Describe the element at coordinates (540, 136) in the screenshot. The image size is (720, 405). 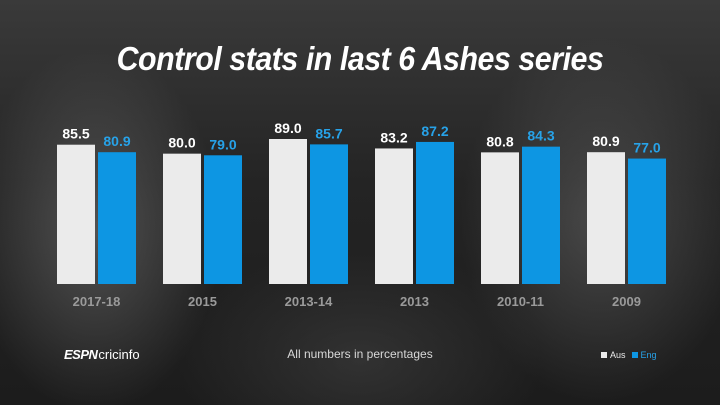
I see `value-label-eng-2010-11: 84.3` at that location.